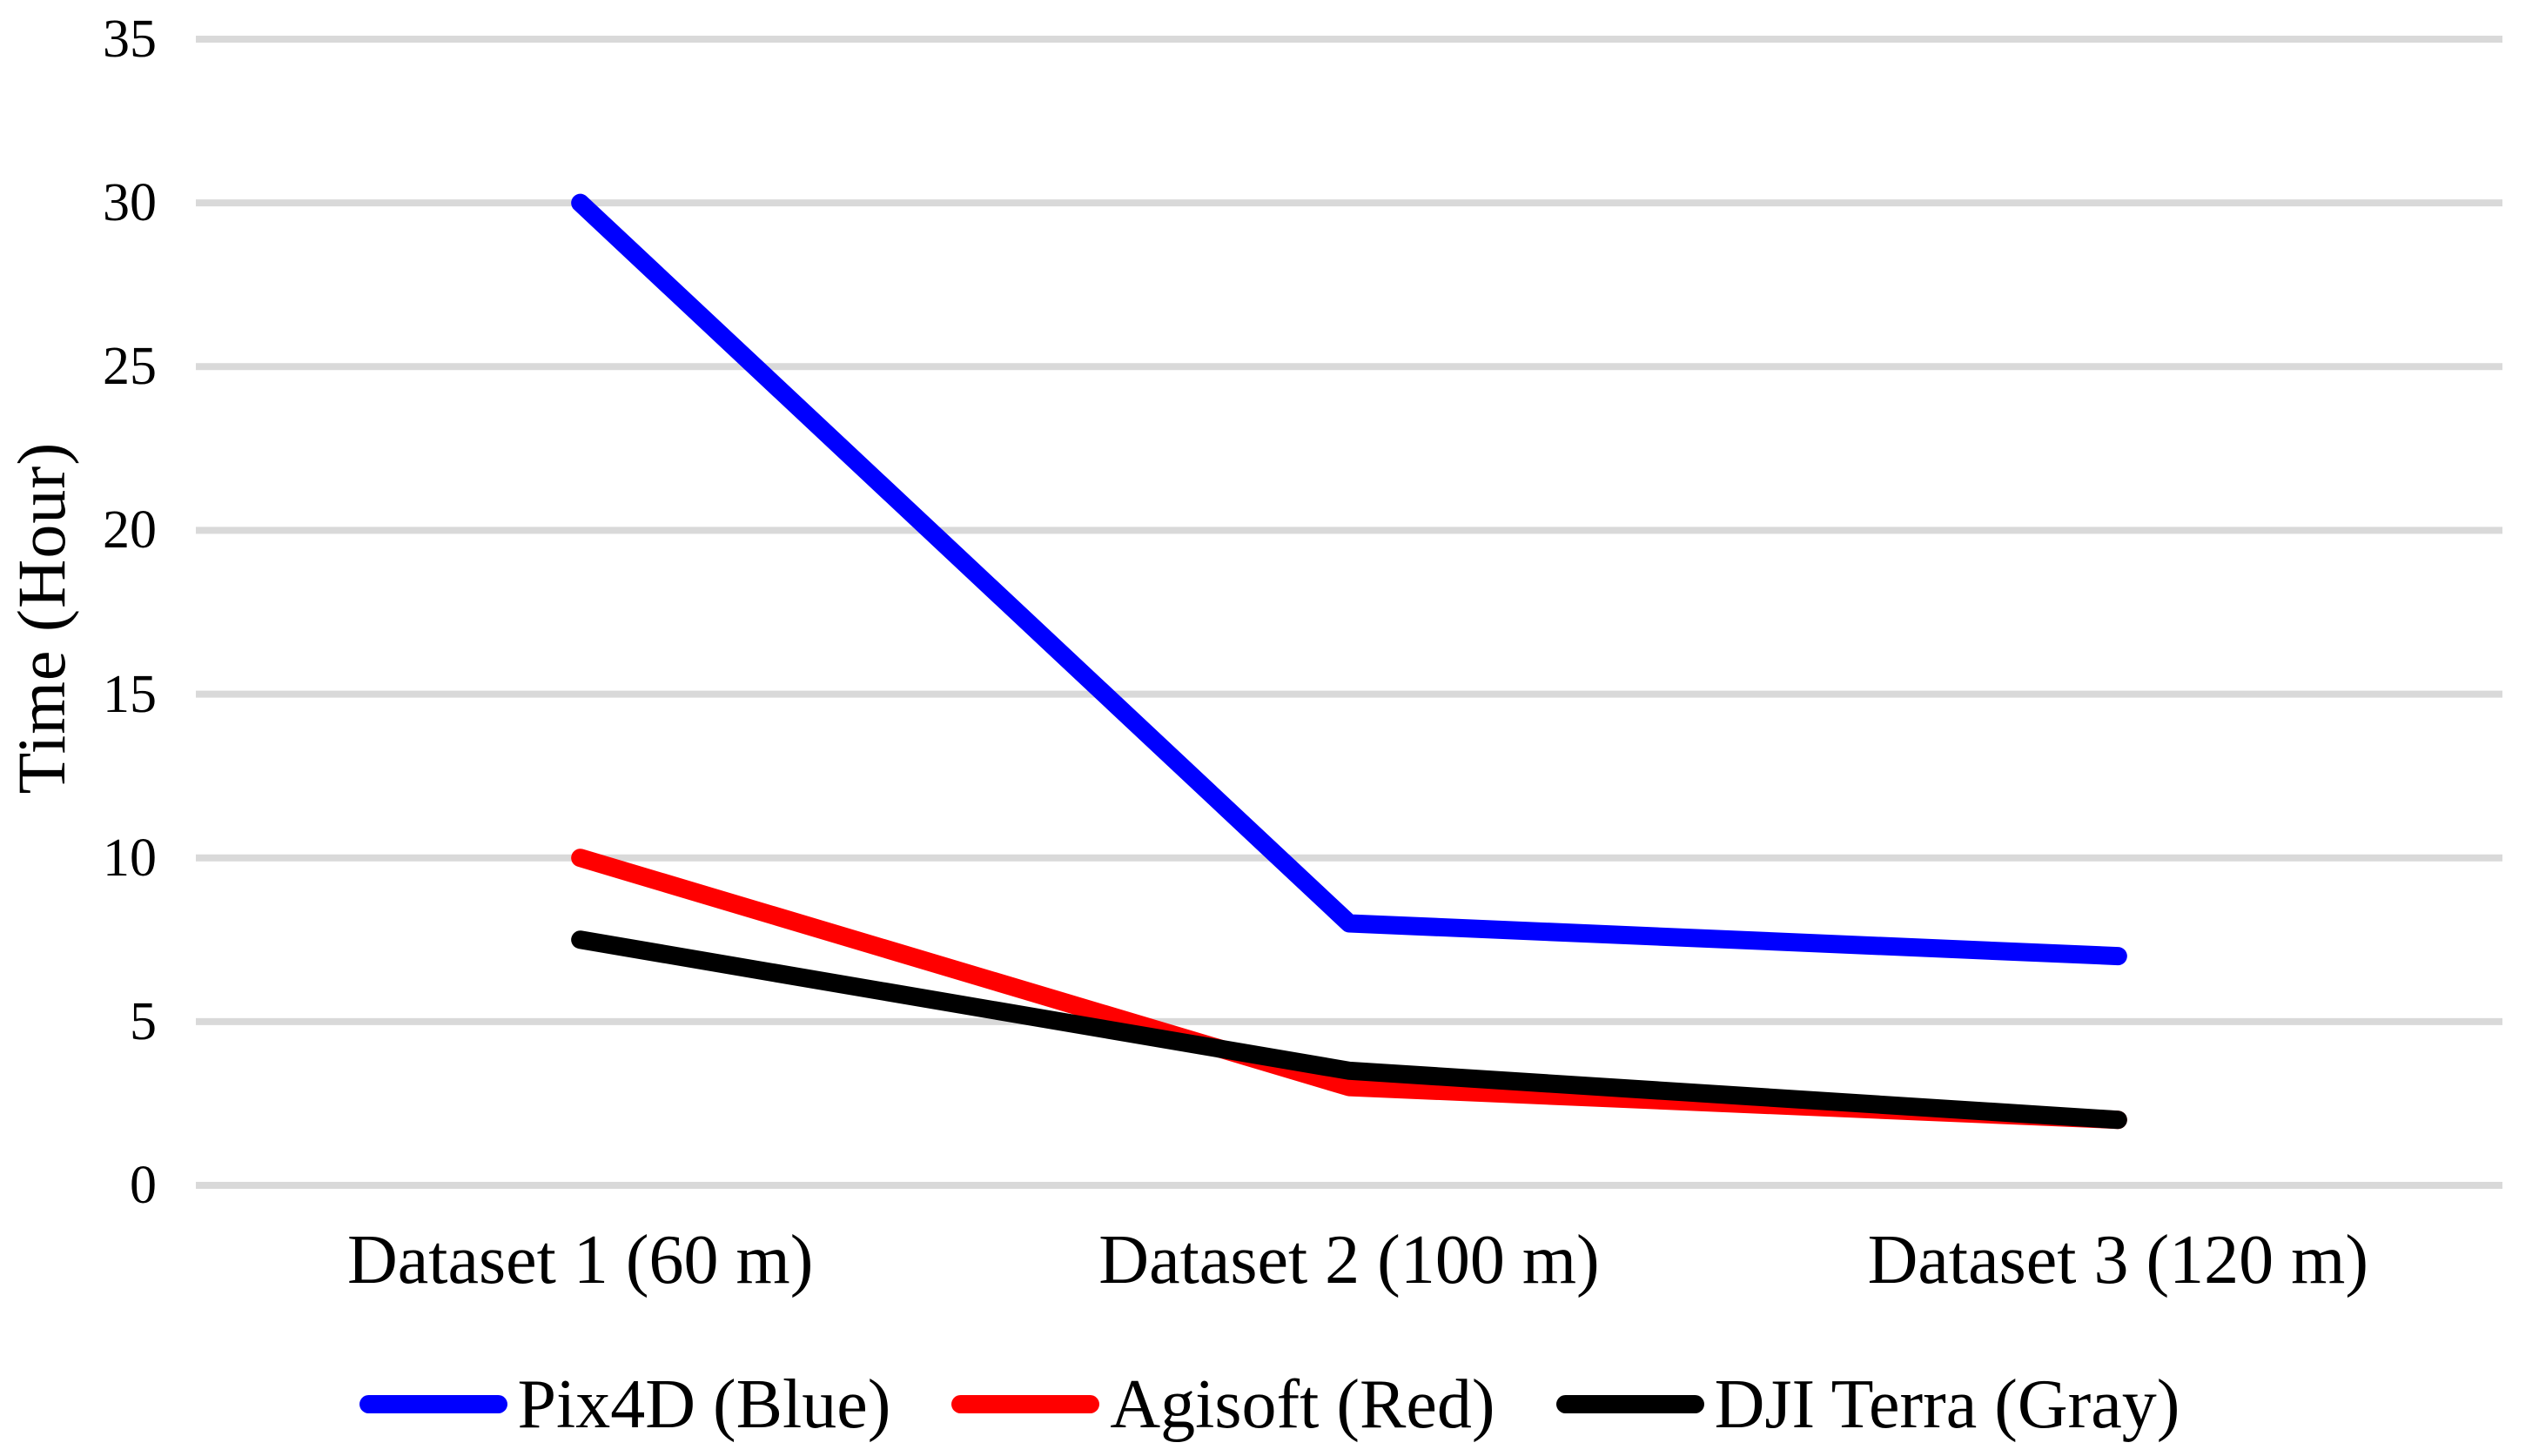 This screenshot has width=2539, height=1456. Describe the element at coordinates (143, 1185) in the screenshot. I see `y-tick-label-0: 0` at that location.